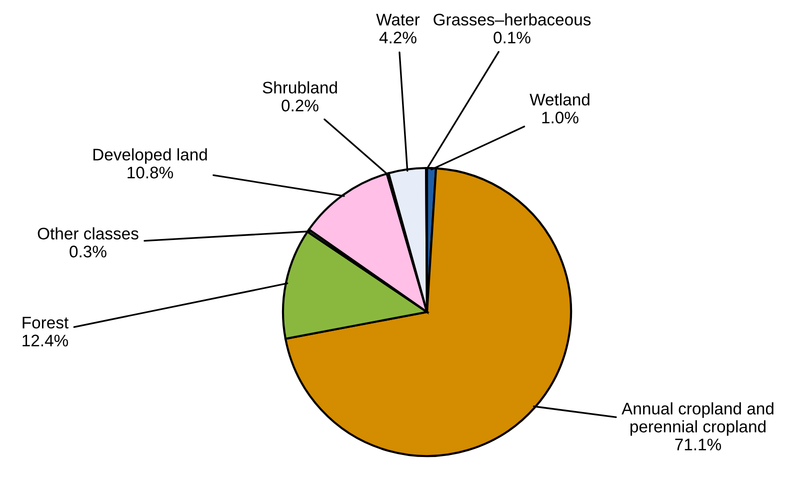  What do you see at coordinates (45, 340) in the screenshot?
I see `data-label: 12.4%` at bounding box center [45, 340].